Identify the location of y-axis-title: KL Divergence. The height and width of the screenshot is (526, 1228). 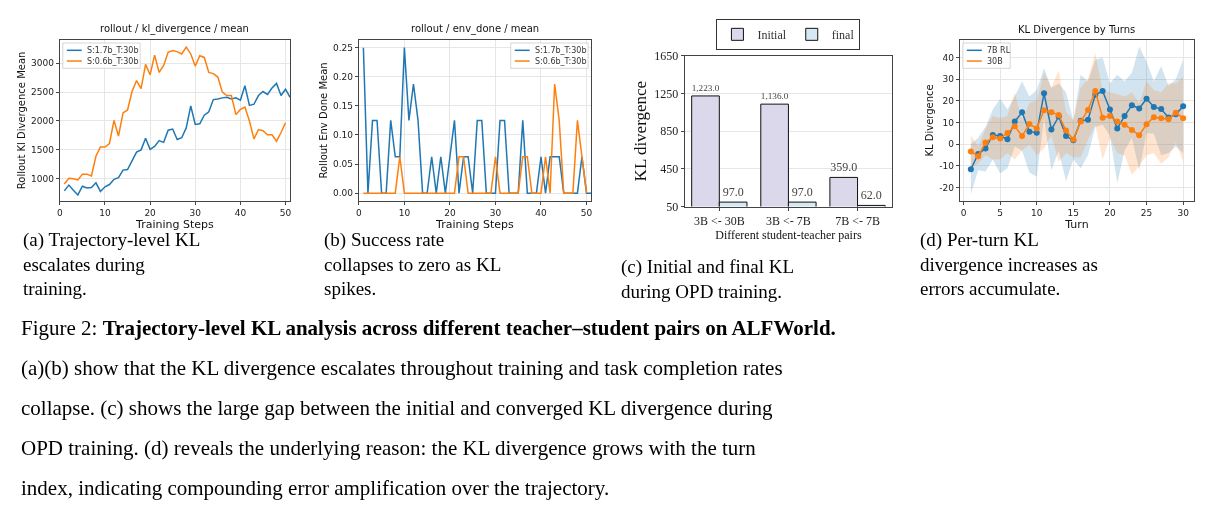
(930, 120).